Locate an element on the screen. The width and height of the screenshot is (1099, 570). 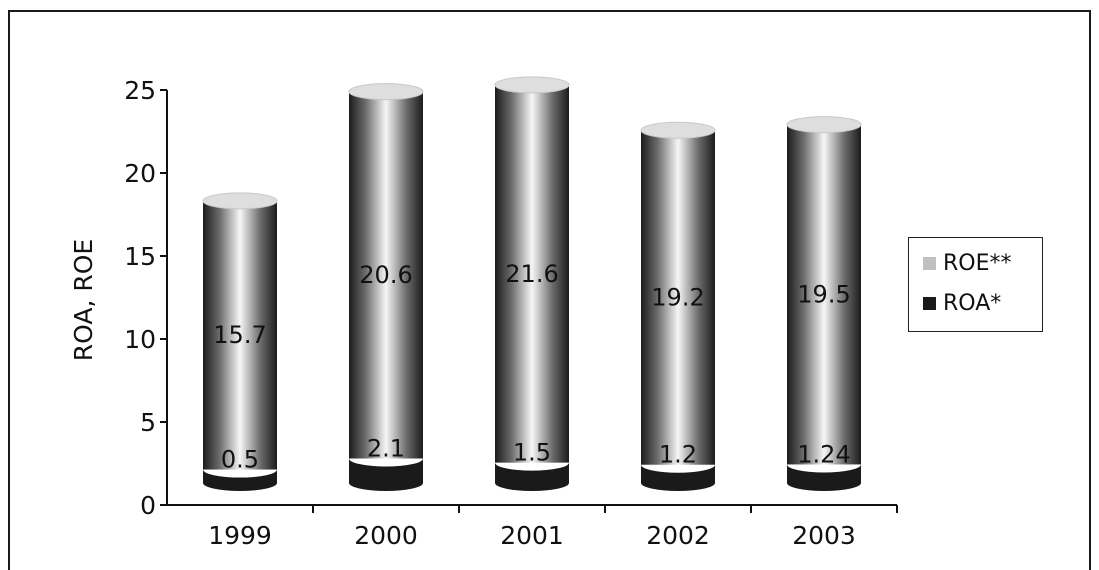
bar-group-2002: 19.2 1.2 2002 is located at coordinates (678, 335).